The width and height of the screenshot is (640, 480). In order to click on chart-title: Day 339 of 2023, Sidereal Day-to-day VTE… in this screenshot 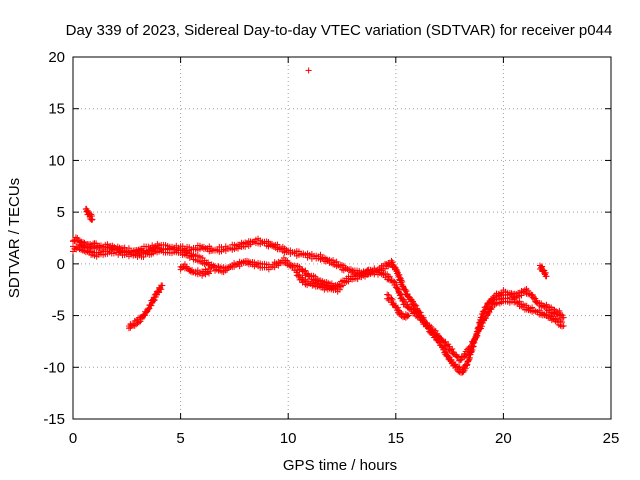, I will do `click(339, 30)`.